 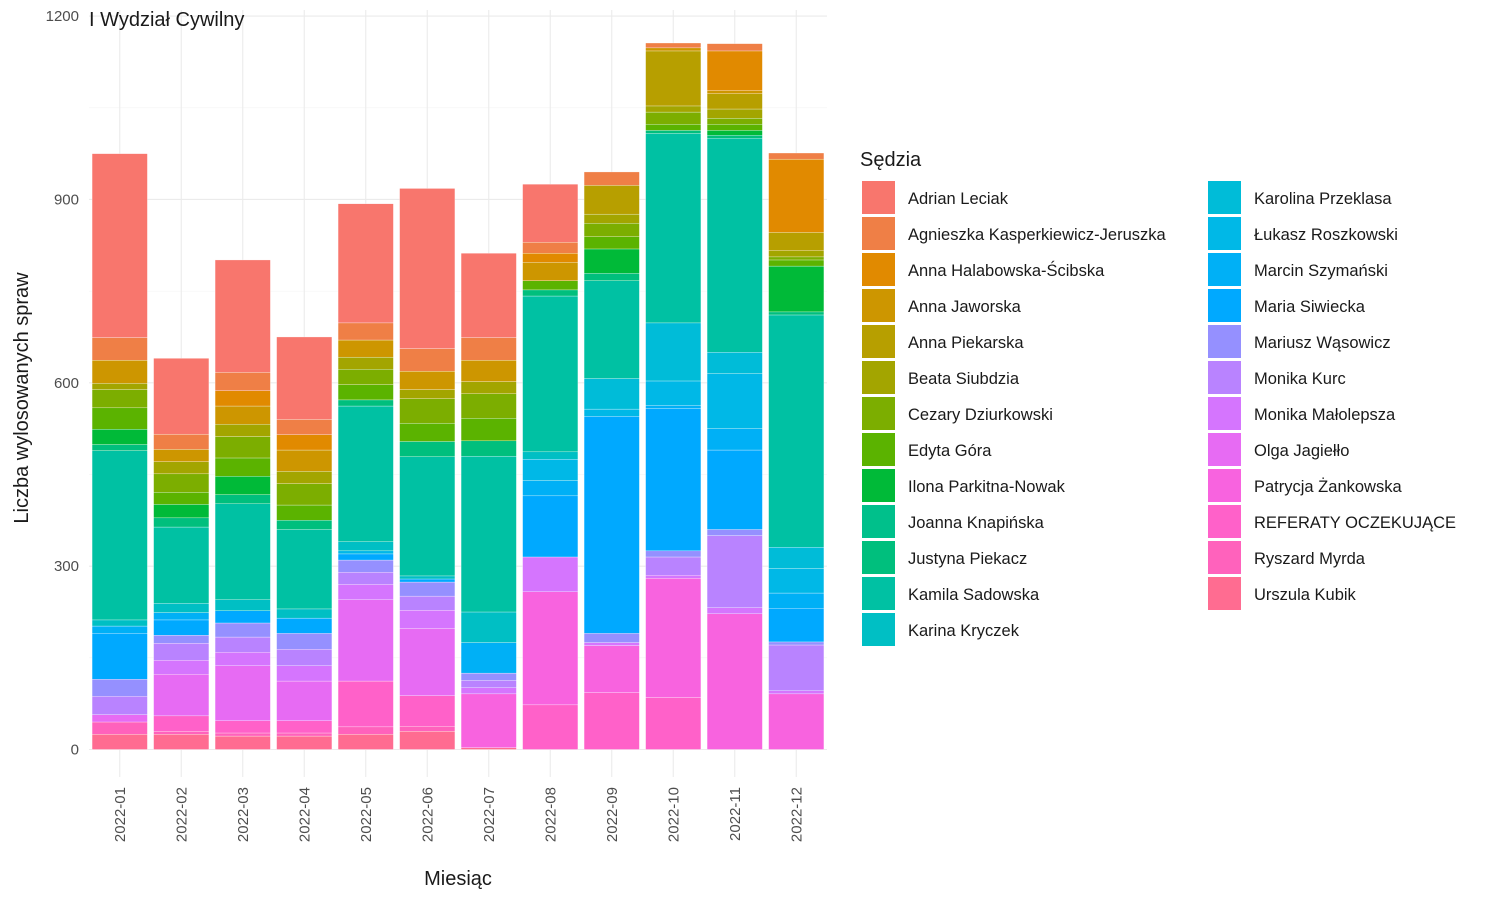 I want to click on chart-title: I Wydział Cywilny, so click(x=166, y=20).